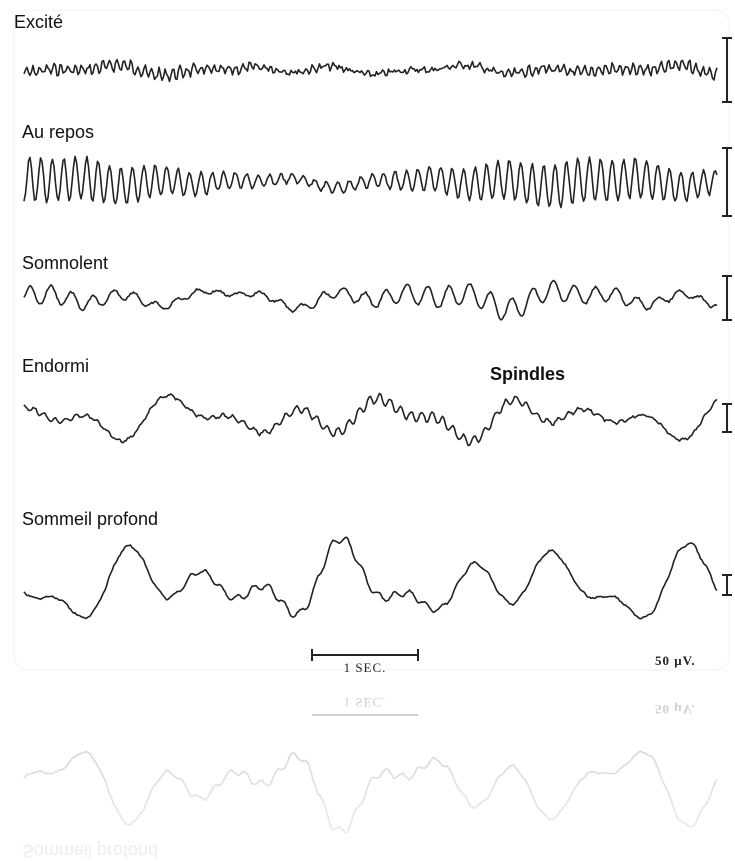  I want to click on trace-label: Somnolent, so click(65, 263).